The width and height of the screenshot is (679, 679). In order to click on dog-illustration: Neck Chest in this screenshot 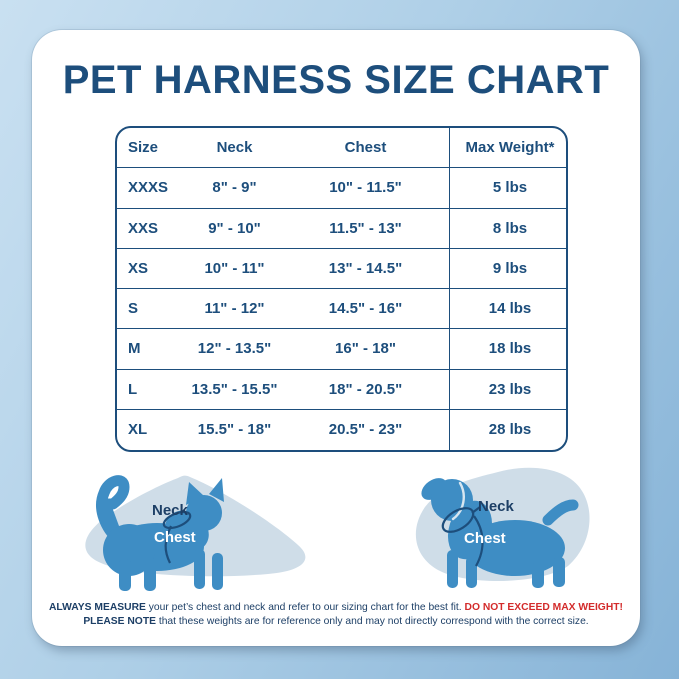, I will do `click(502, 527)`.